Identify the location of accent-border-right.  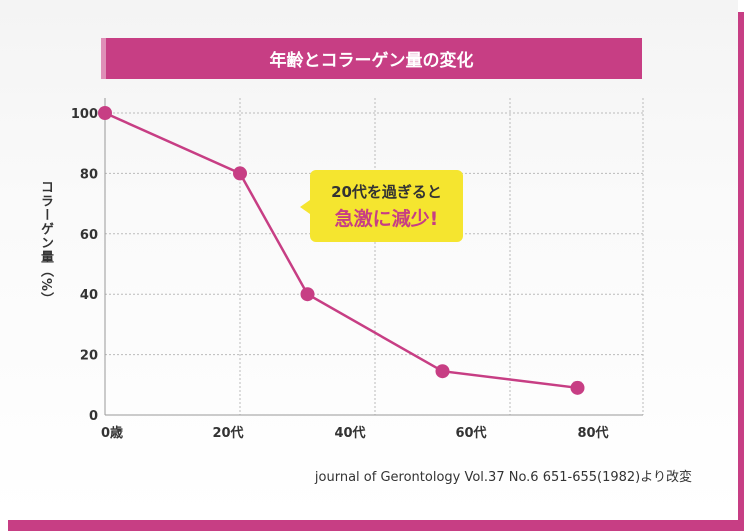
(741, 271).